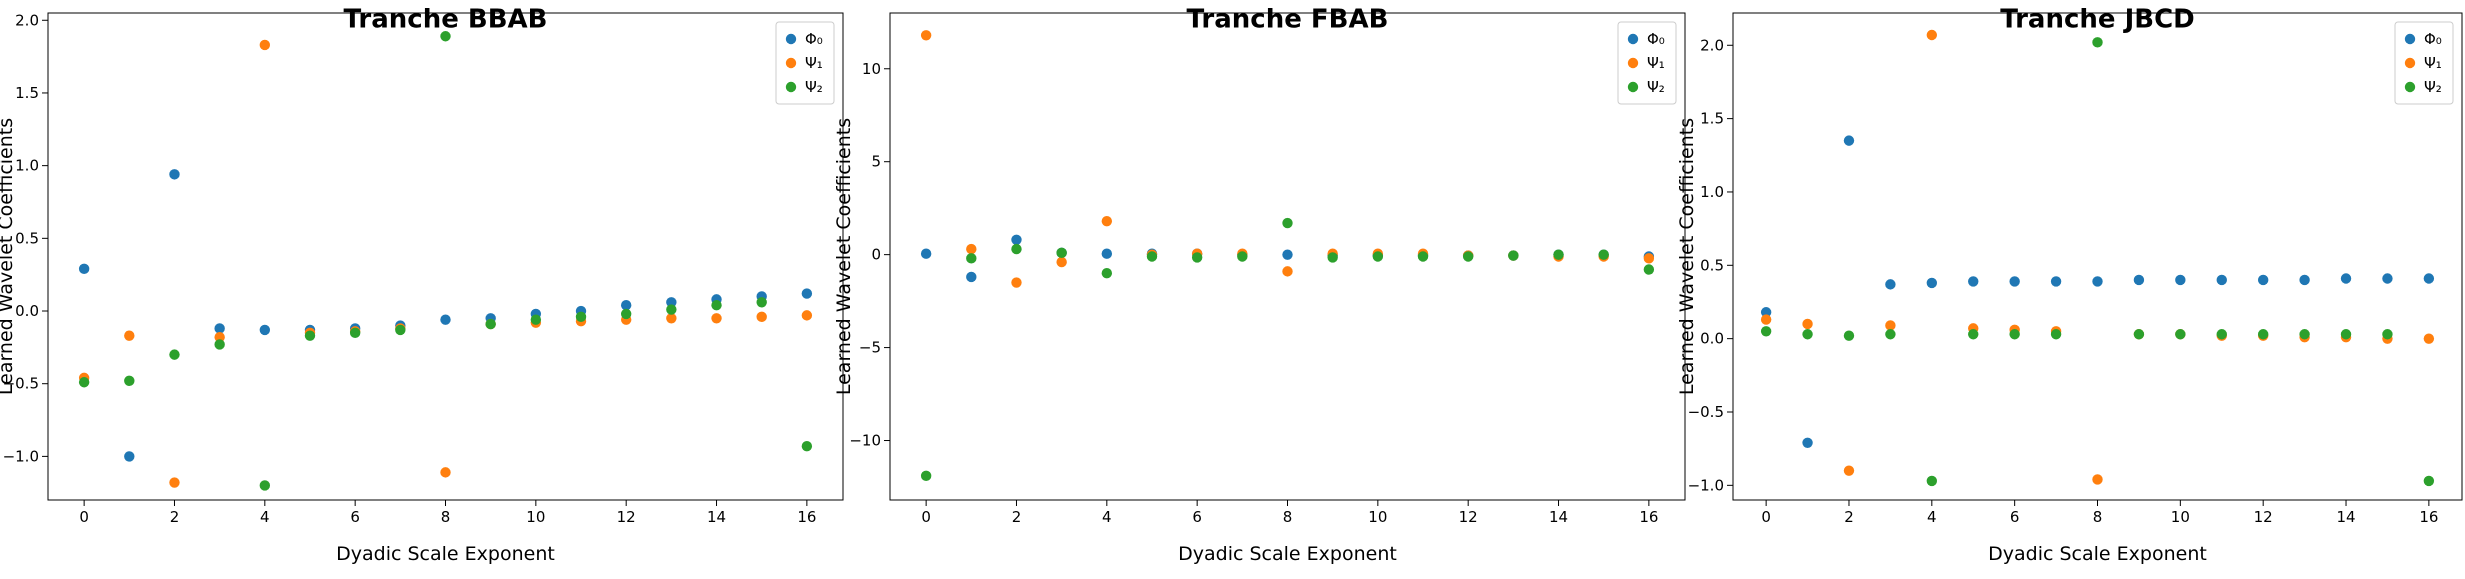 This screenshot has width=2465, height=579. I want to click on y-tick-label: 5, so click(876, 162).